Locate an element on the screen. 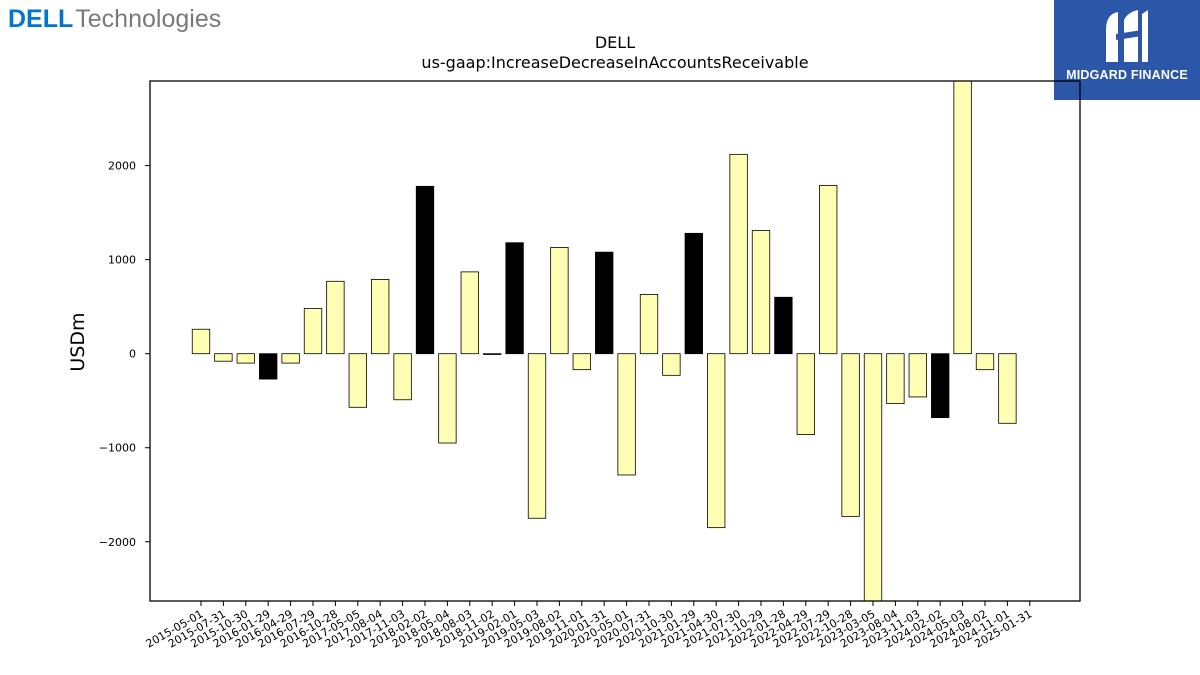  y-tick-label: 1000 is located at coordinates (122, 260).